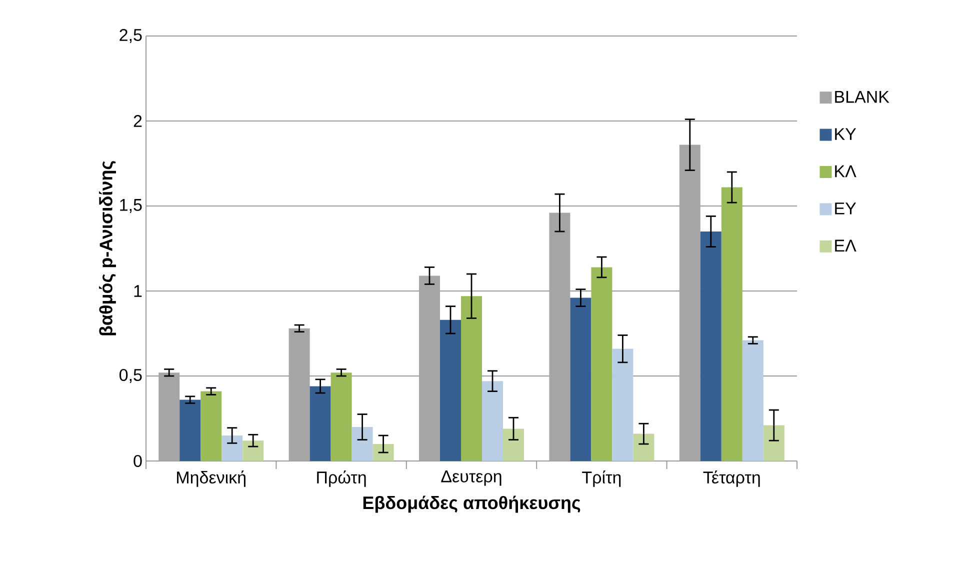 This screenshot has width=959, height=579. What do you see at coordinates (731, 478) in the screenshot?
I see `x-tick-label: Τέταρτη` at bounding box center [731, 478].